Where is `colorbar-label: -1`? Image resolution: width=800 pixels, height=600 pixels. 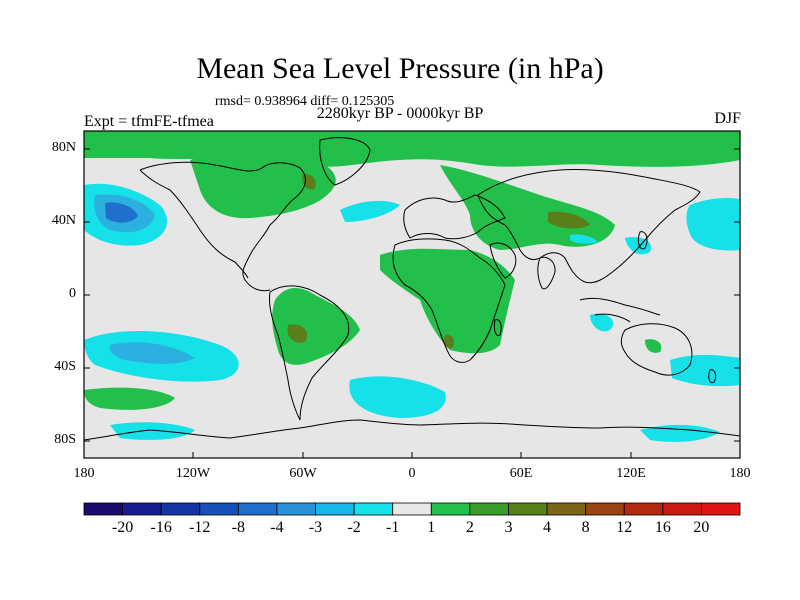
colorbar-label: -1 is located at coordinates (393, 527).